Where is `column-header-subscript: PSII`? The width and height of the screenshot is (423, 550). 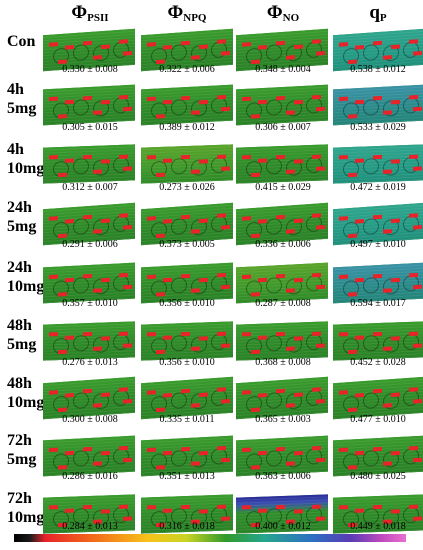 column-header-subscript: PSII is located at coordinates (98, 18).